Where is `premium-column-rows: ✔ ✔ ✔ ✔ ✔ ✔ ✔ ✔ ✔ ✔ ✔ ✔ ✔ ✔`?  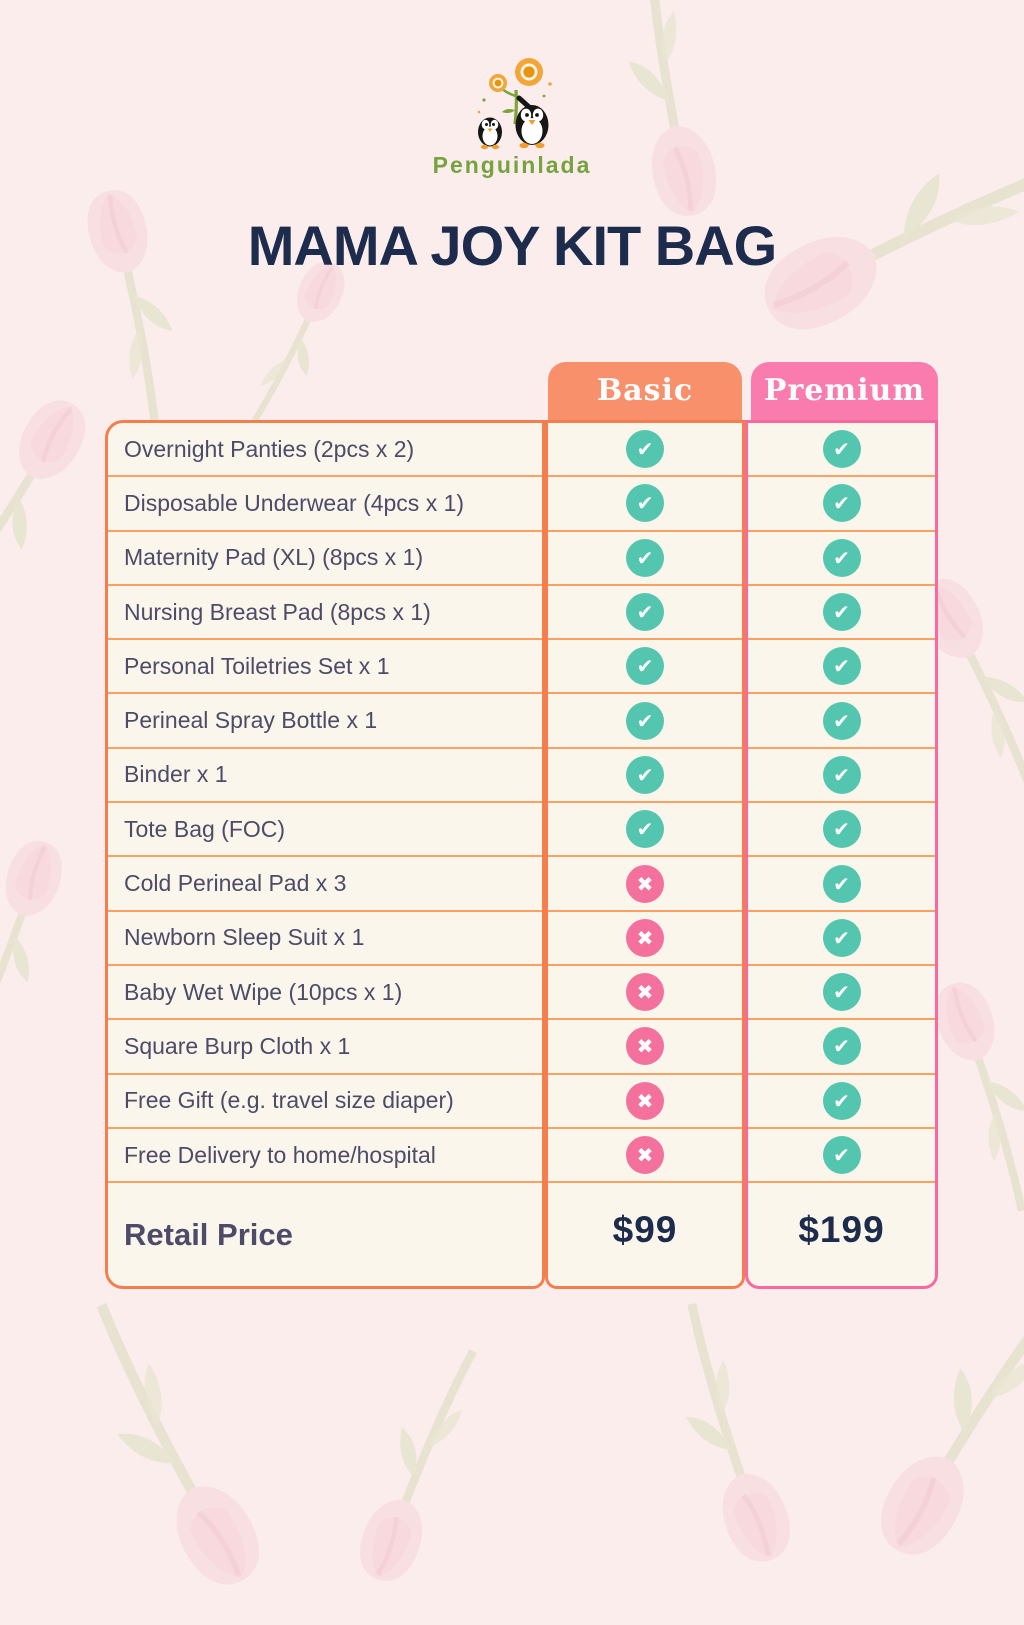 premium-column-rows: ✔ ✔ ✔ ✔ ✔ ✔ ✔ ✔ ✔ ✔ ✔ ✔ ✔ ✔ is located at coordinates (841, 803).